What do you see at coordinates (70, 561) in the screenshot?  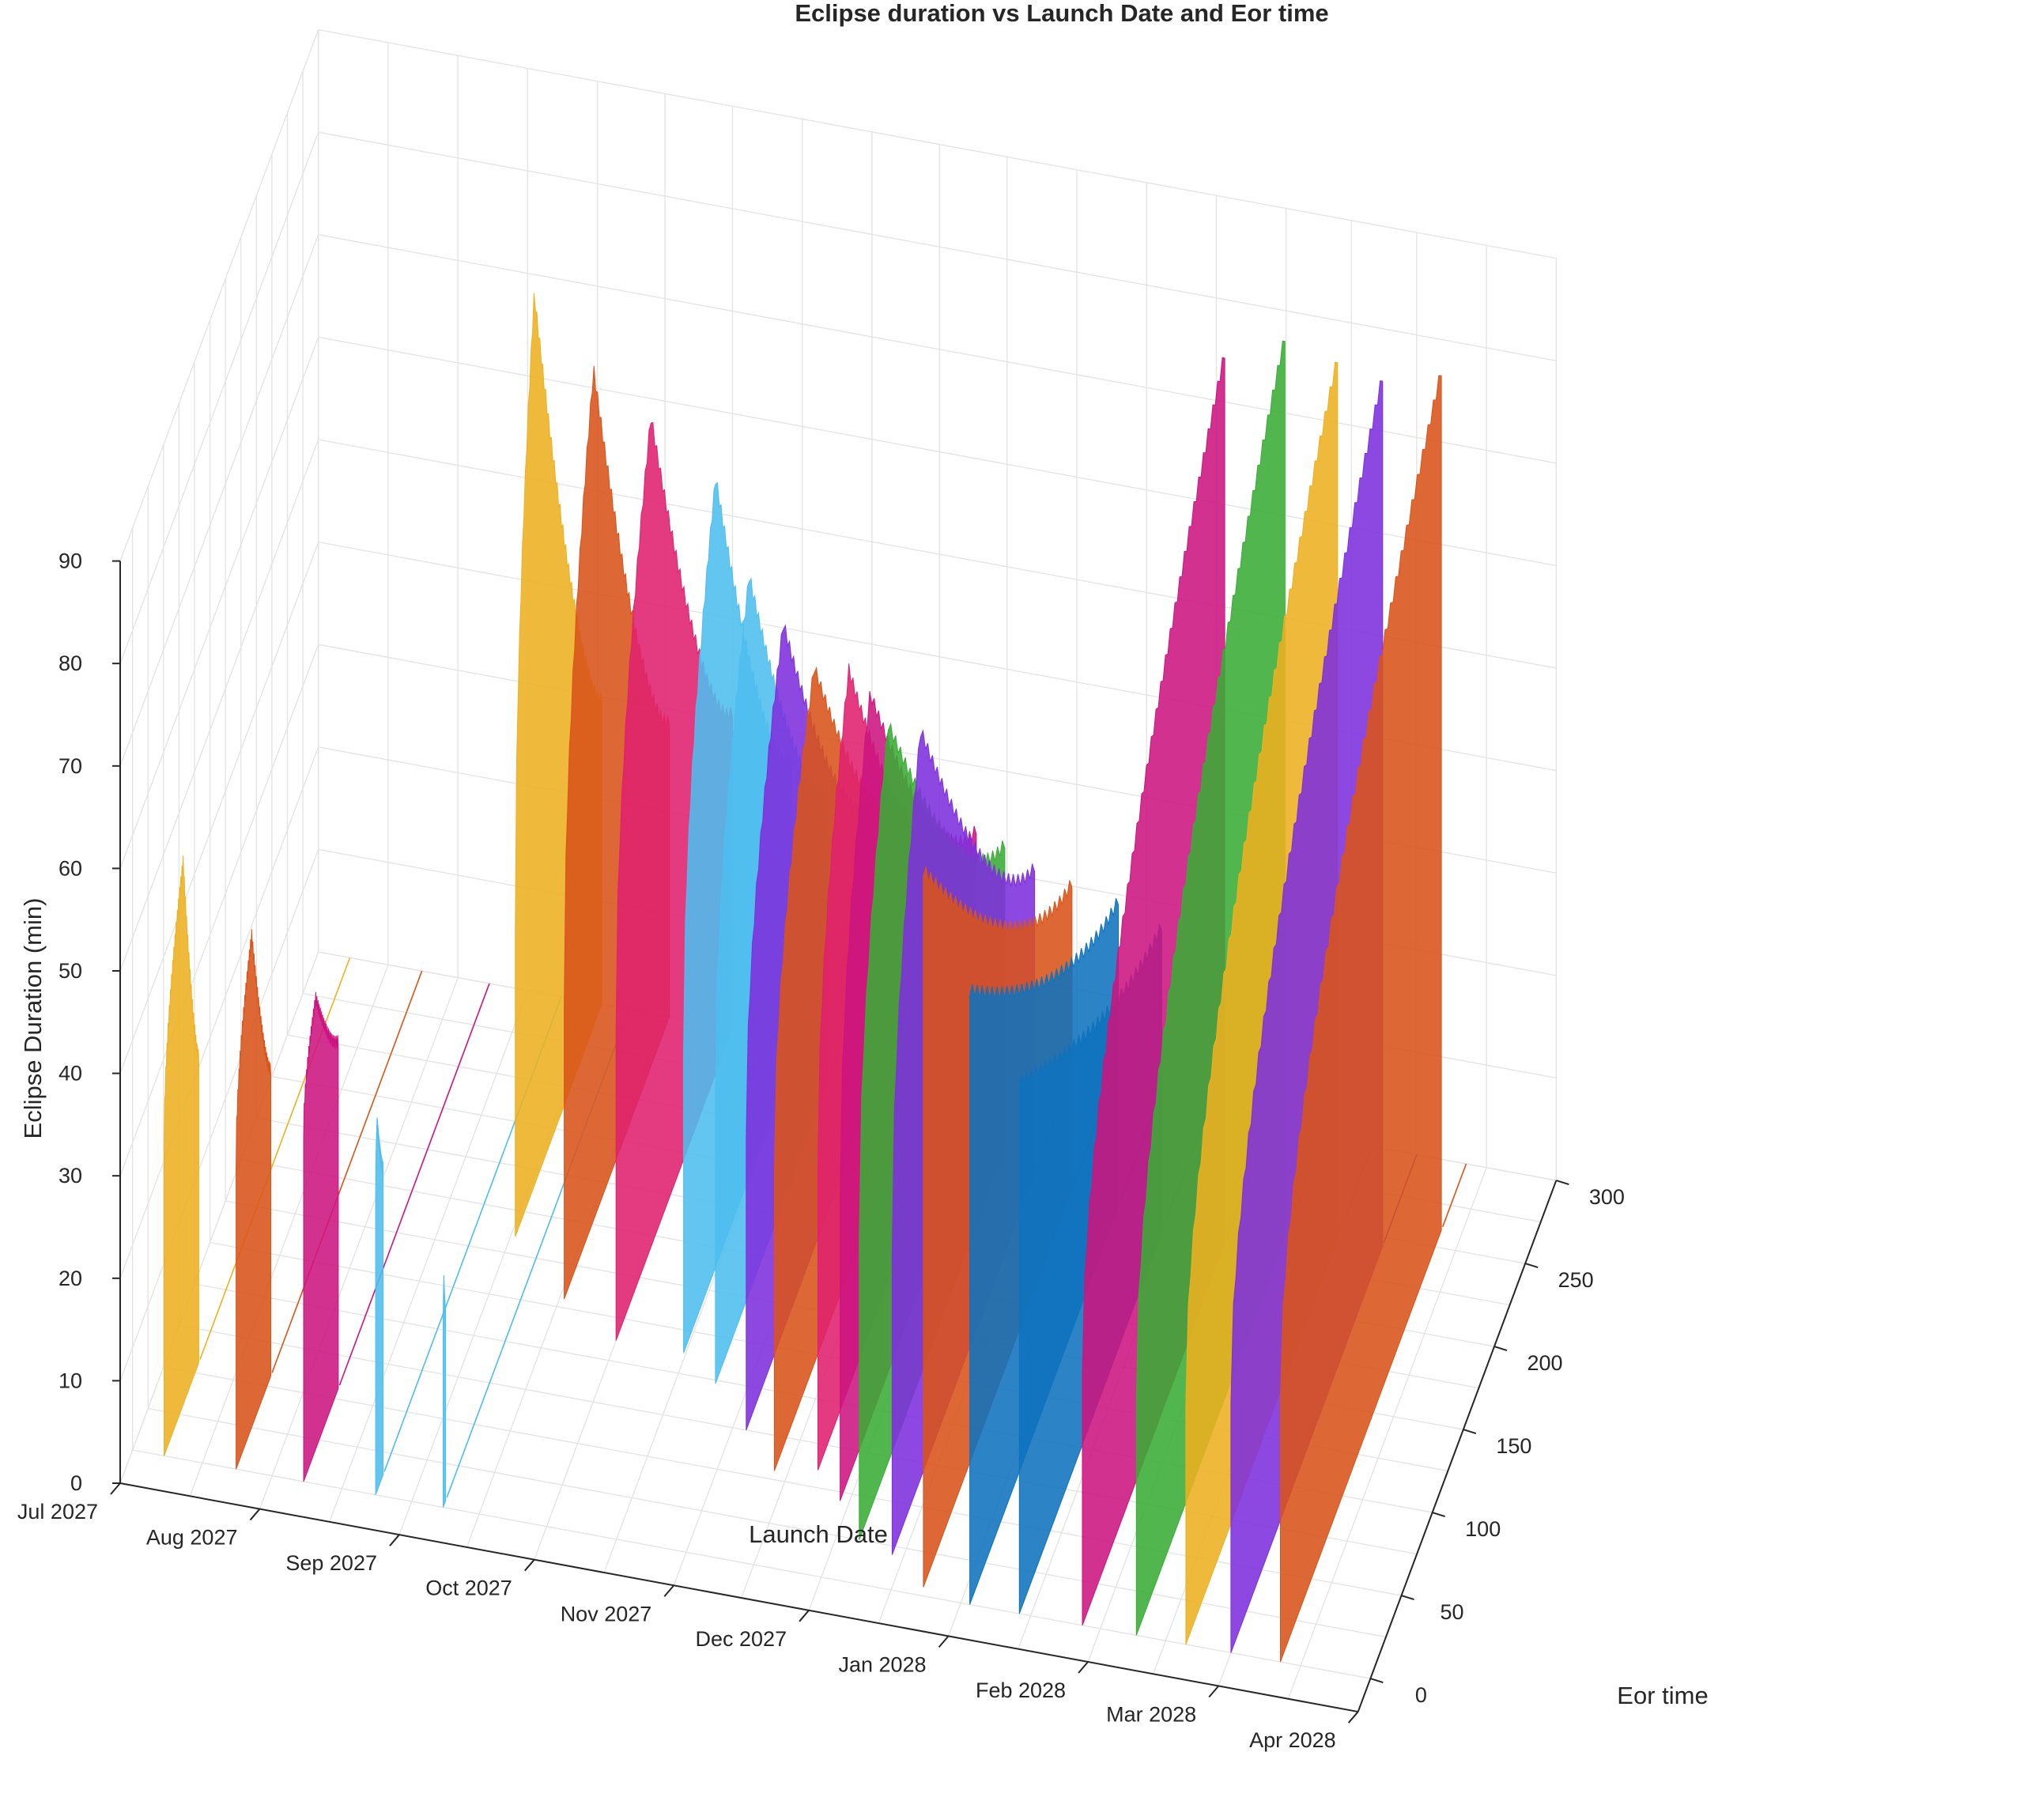 I see `z-tick-label: 90` at bounding box center [70, 561].